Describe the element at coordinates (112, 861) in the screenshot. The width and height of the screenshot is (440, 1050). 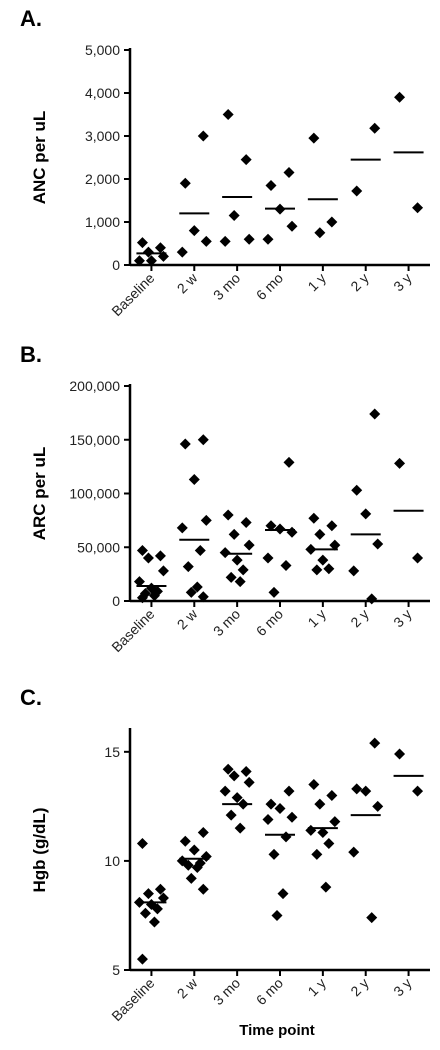
I see `y-tick-label: 10` at that location.